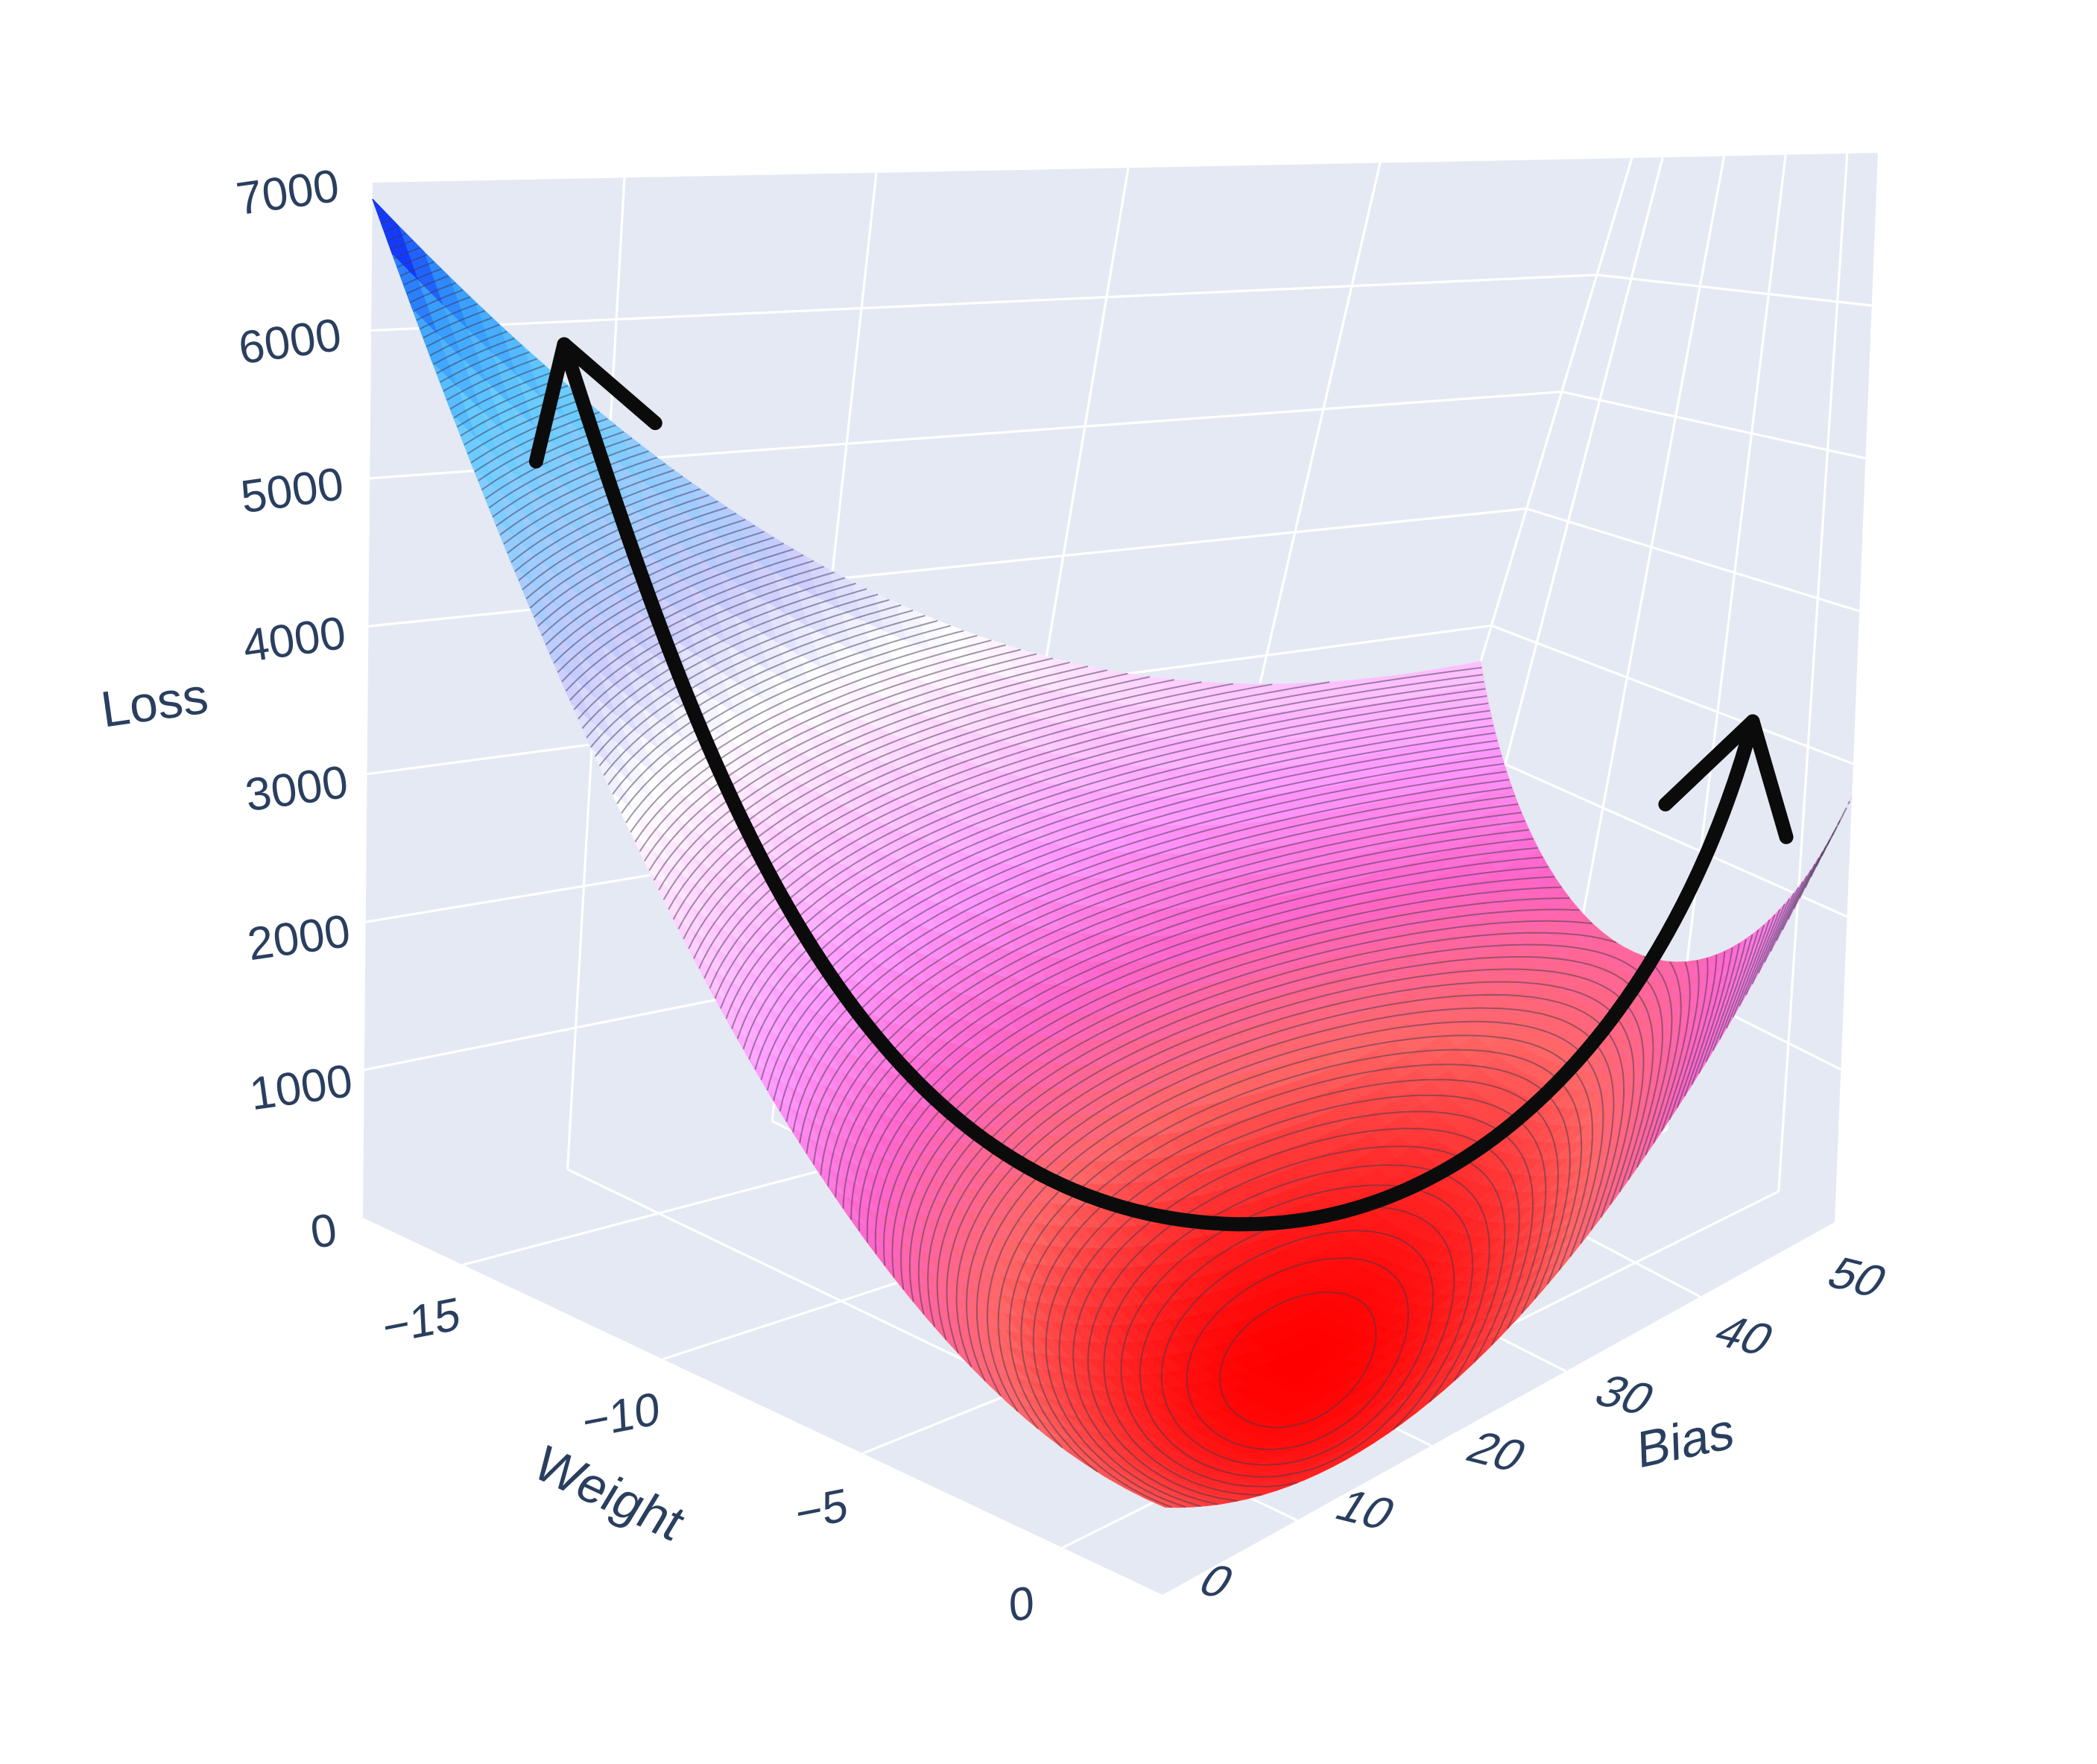 This screenshot has height=1764, width=2097. I want to click on loss-tick-0: 0, so click(323, 1231).